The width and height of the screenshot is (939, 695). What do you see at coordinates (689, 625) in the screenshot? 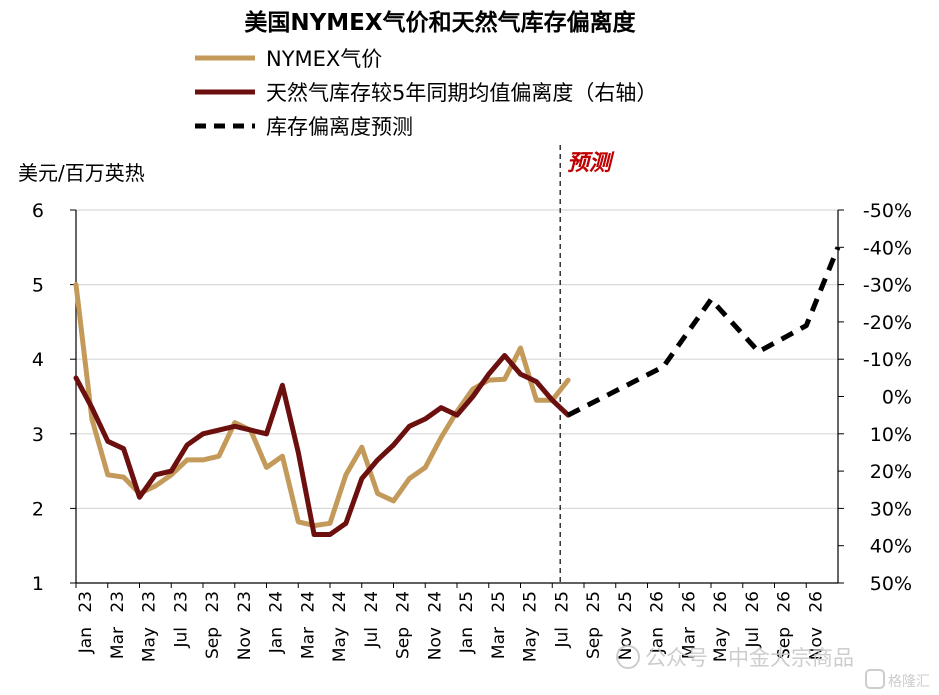
I see `x-tick-label: 26 Mar` at bounding box center [689, 625].